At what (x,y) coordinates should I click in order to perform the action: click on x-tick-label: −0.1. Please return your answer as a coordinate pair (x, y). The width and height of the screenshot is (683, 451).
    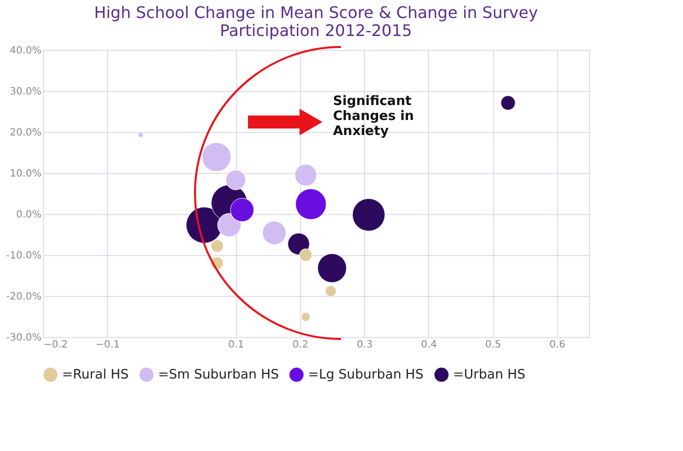
    Looking at the image, I should click on (108, 345).